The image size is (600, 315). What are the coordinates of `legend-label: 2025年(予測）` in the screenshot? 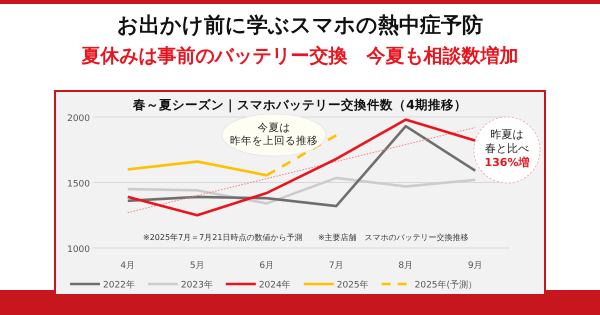 It's located at (446, 285).